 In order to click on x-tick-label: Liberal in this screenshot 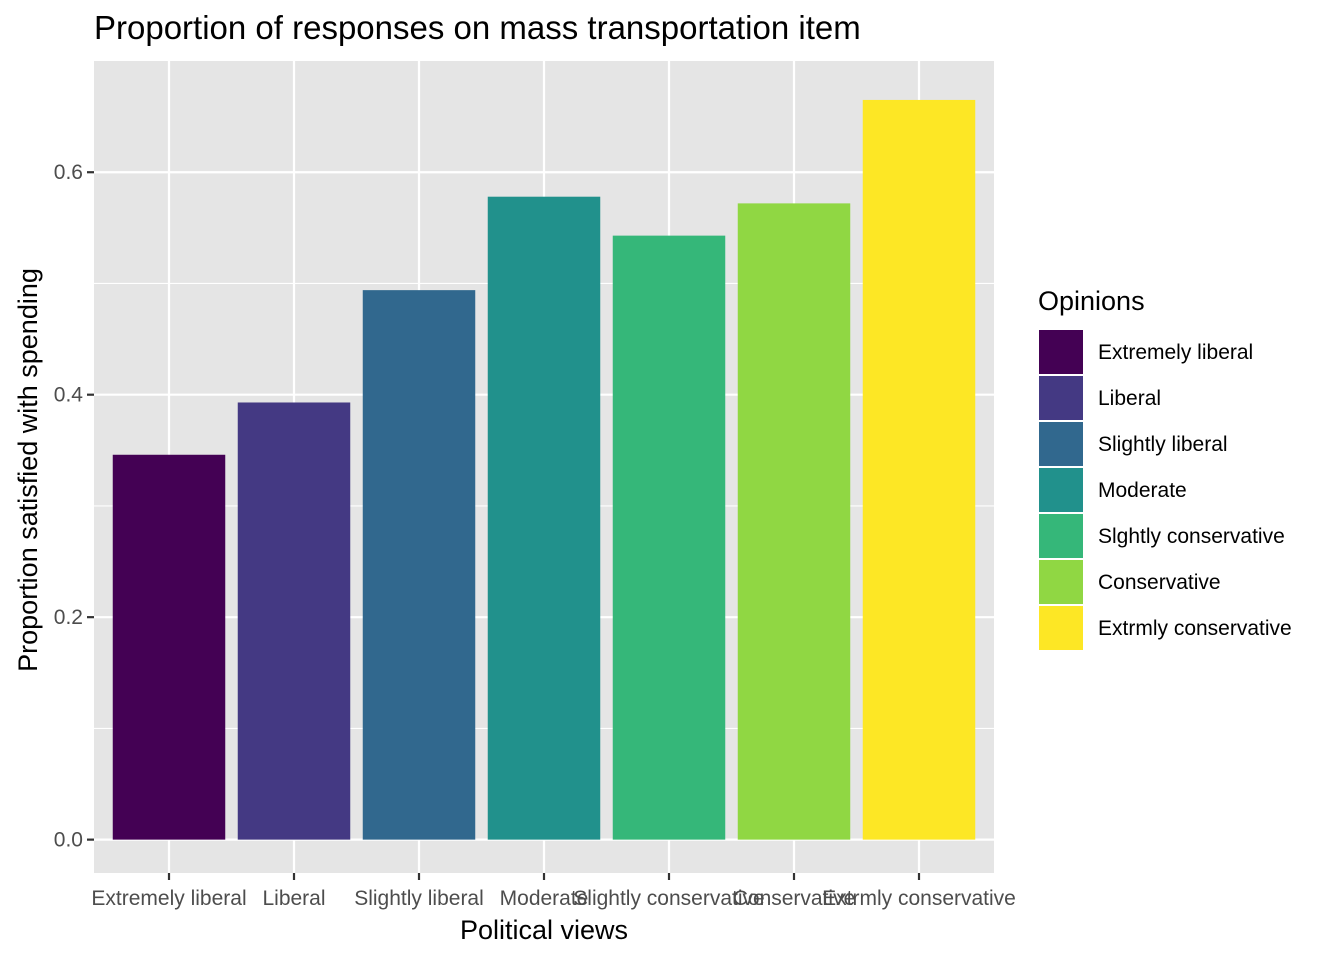, I will do `click(293, 898)`.